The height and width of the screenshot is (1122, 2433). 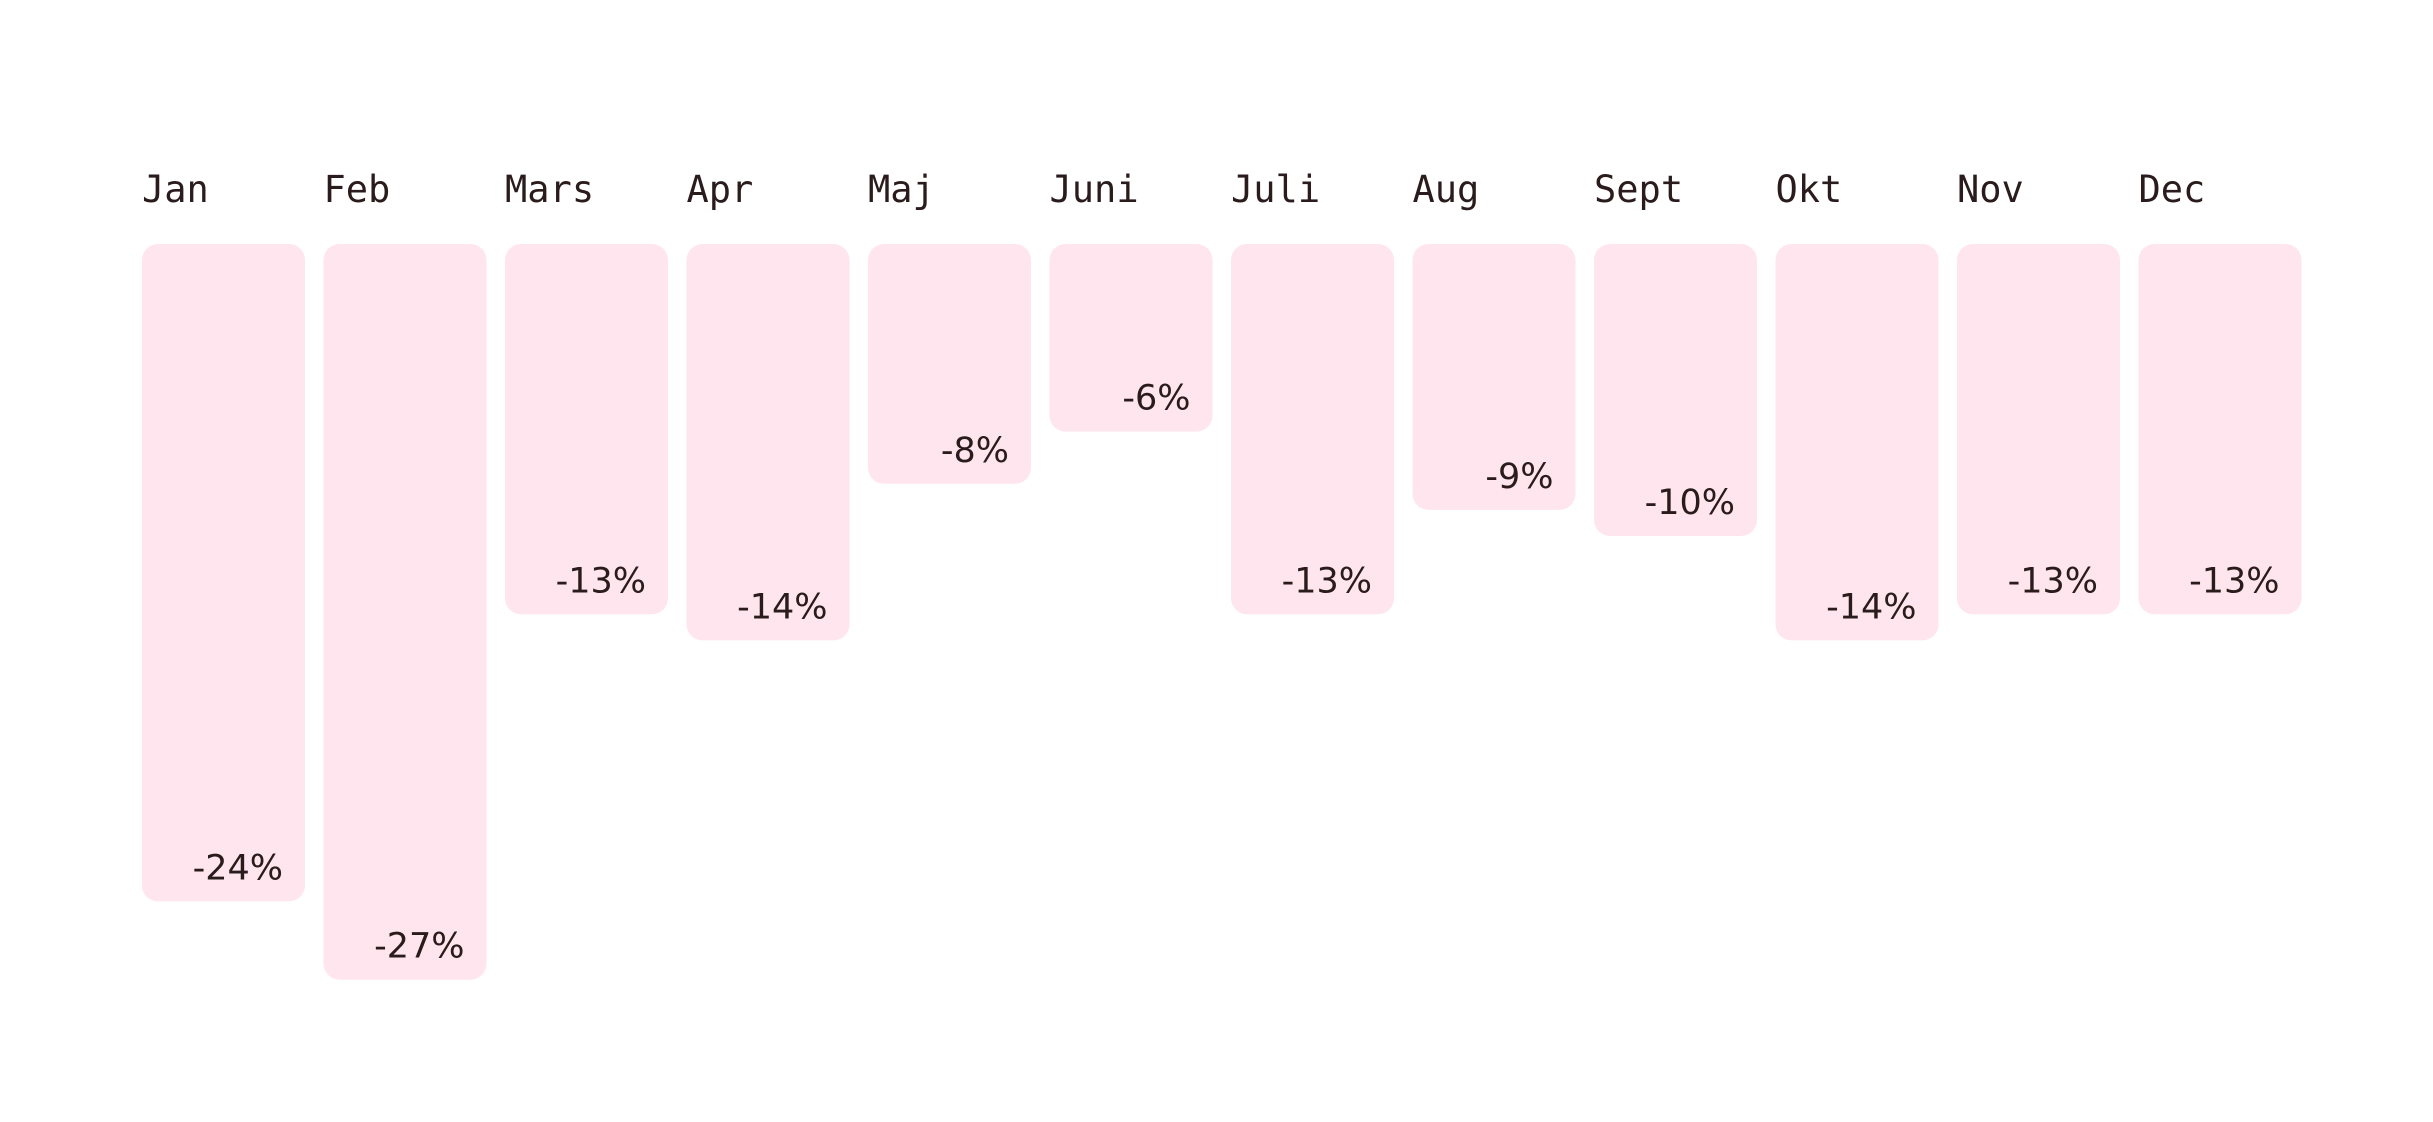 What do you see at coordinates (1690, 503) in the screenshot?
I see `value-label: -10%` at bounding box center [1690, 503].